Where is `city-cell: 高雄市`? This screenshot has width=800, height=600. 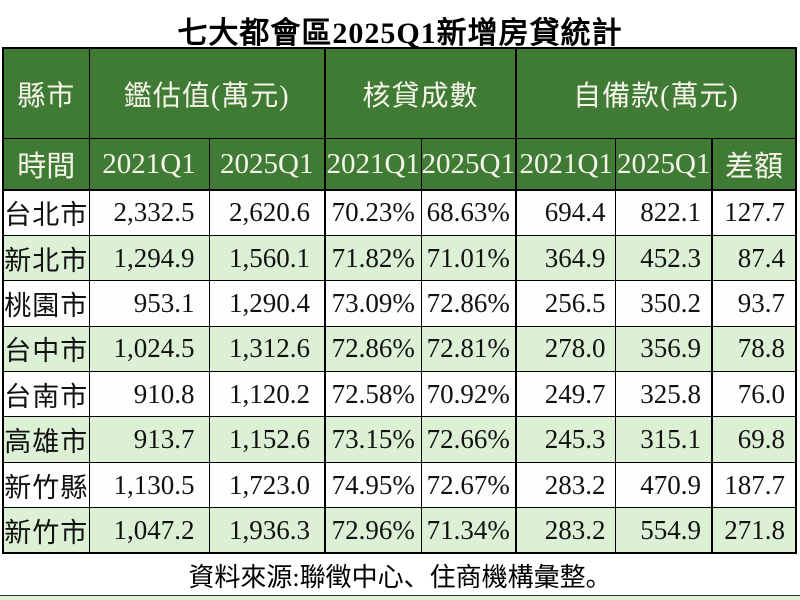
city-cell: 高雄市 is located at coordinates (46, 439).